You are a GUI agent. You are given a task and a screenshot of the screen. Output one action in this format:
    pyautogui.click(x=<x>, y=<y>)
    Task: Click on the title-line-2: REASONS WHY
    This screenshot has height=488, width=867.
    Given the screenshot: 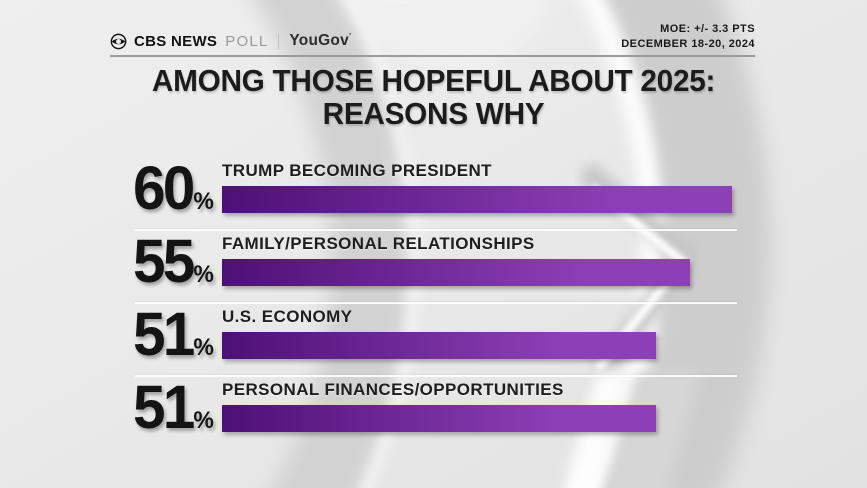 What is the action you would take?
    pyautogui.click(x=433, y=113)
    